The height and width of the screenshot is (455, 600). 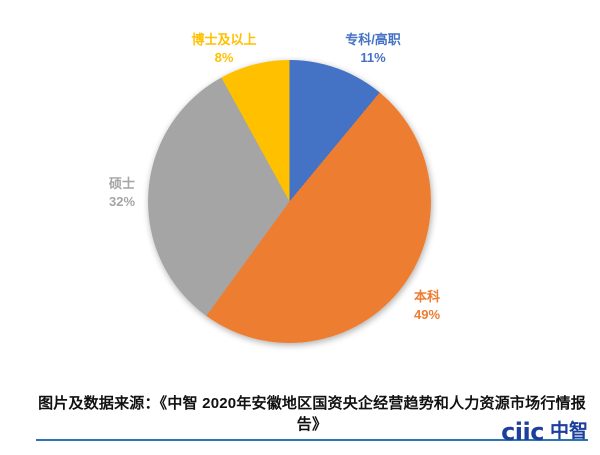 What do you see at coordinates (224, 57) in the screenshot?
I see `pie-label-doctor-and-above-value: 8%` at bounding box center [224, 57].